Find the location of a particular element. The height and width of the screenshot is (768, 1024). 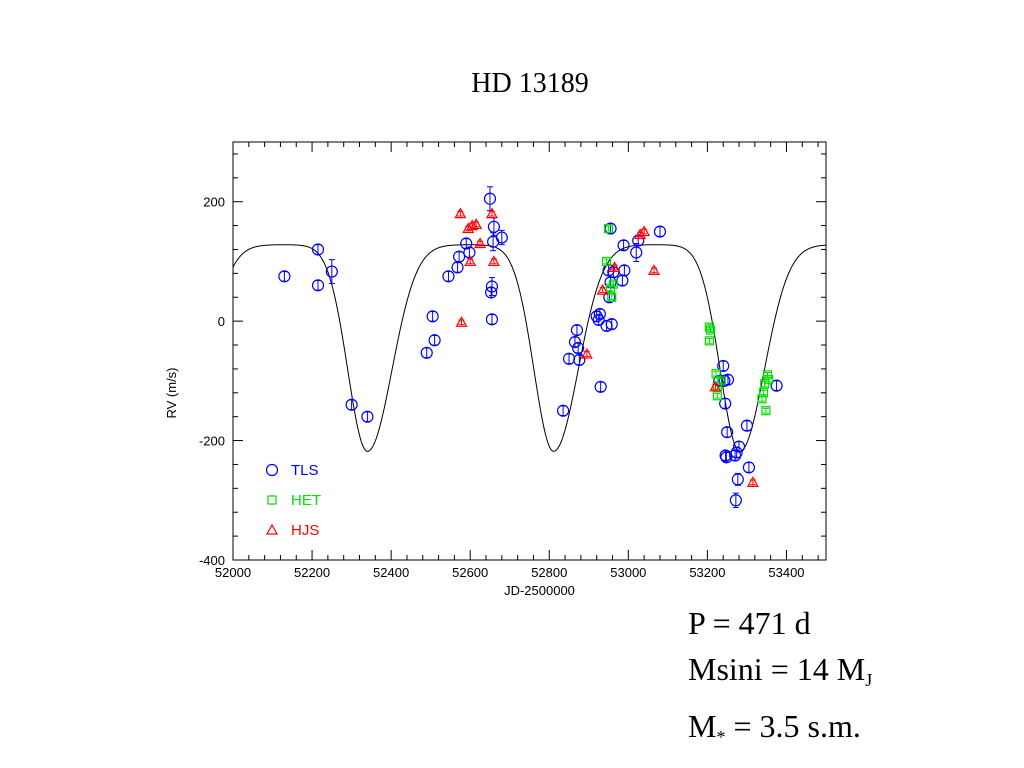

x-tick-label: 52800 is located at coordinates (549, 572).